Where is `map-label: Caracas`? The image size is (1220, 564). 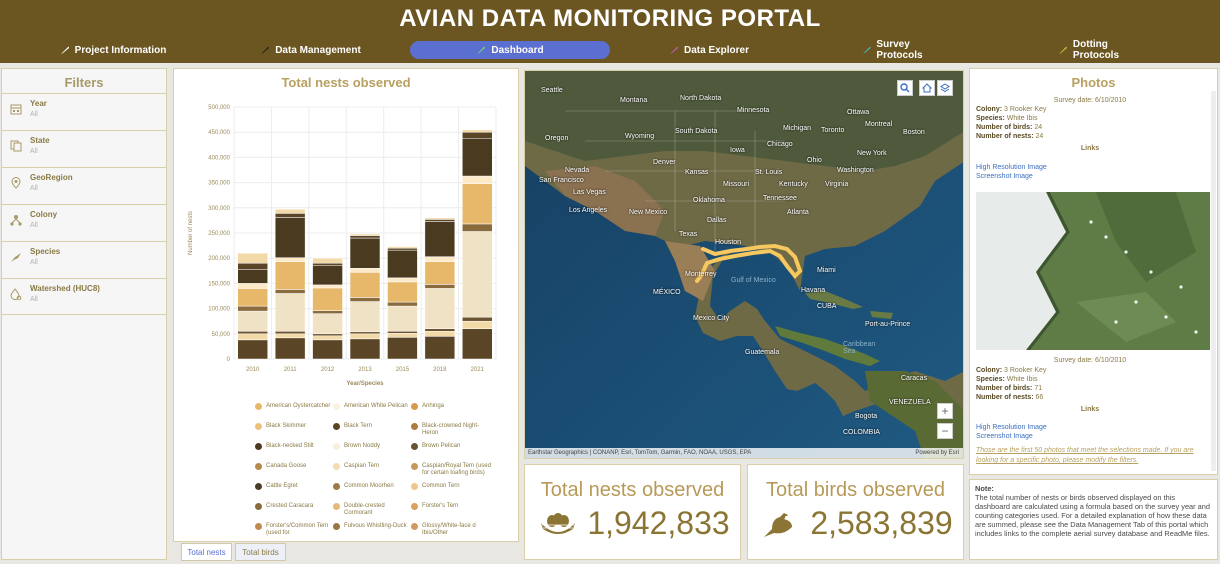
map-label: Caracas is located at coordinates (914, 378).